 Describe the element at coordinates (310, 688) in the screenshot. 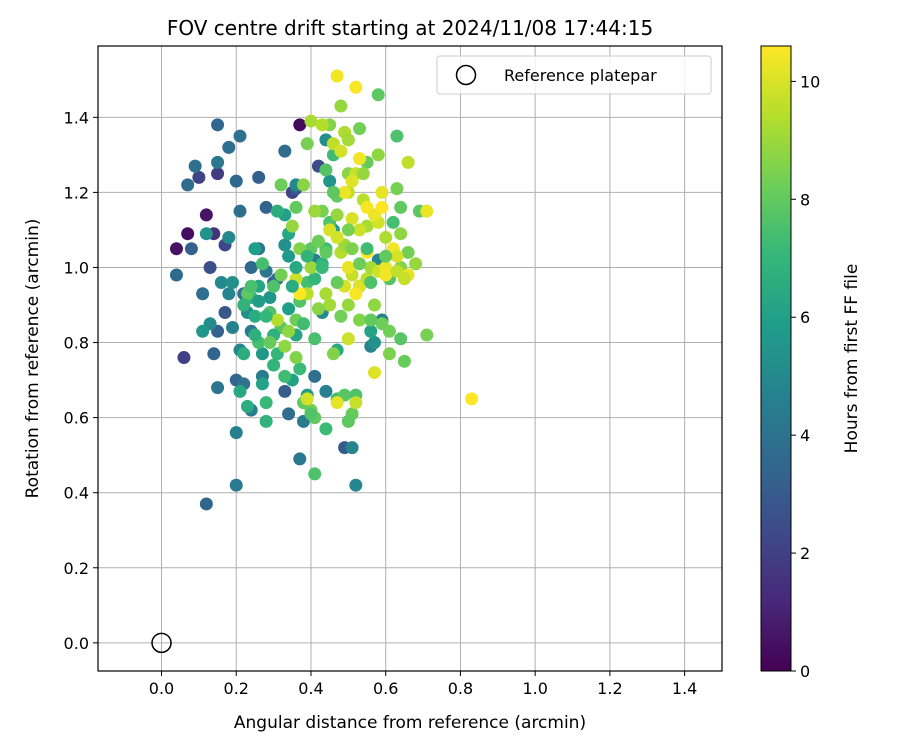

I see `x-tick-label: 0.4` at that location.